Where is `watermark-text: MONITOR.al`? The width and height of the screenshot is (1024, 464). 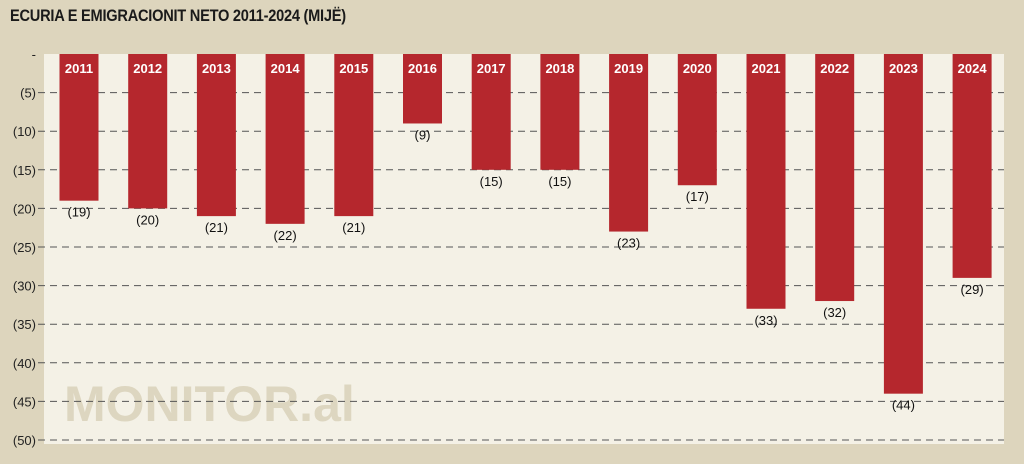 watermark-text: MONITOR.al is located at coordinates (209, 404).